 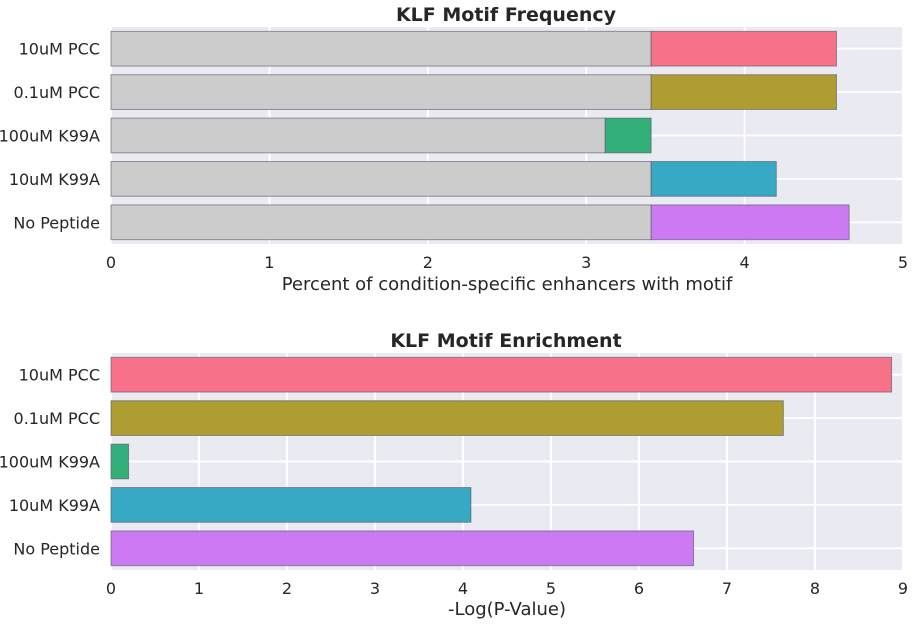 I want to click on bar-0-1um-pcc, so click(x=447, y=418).